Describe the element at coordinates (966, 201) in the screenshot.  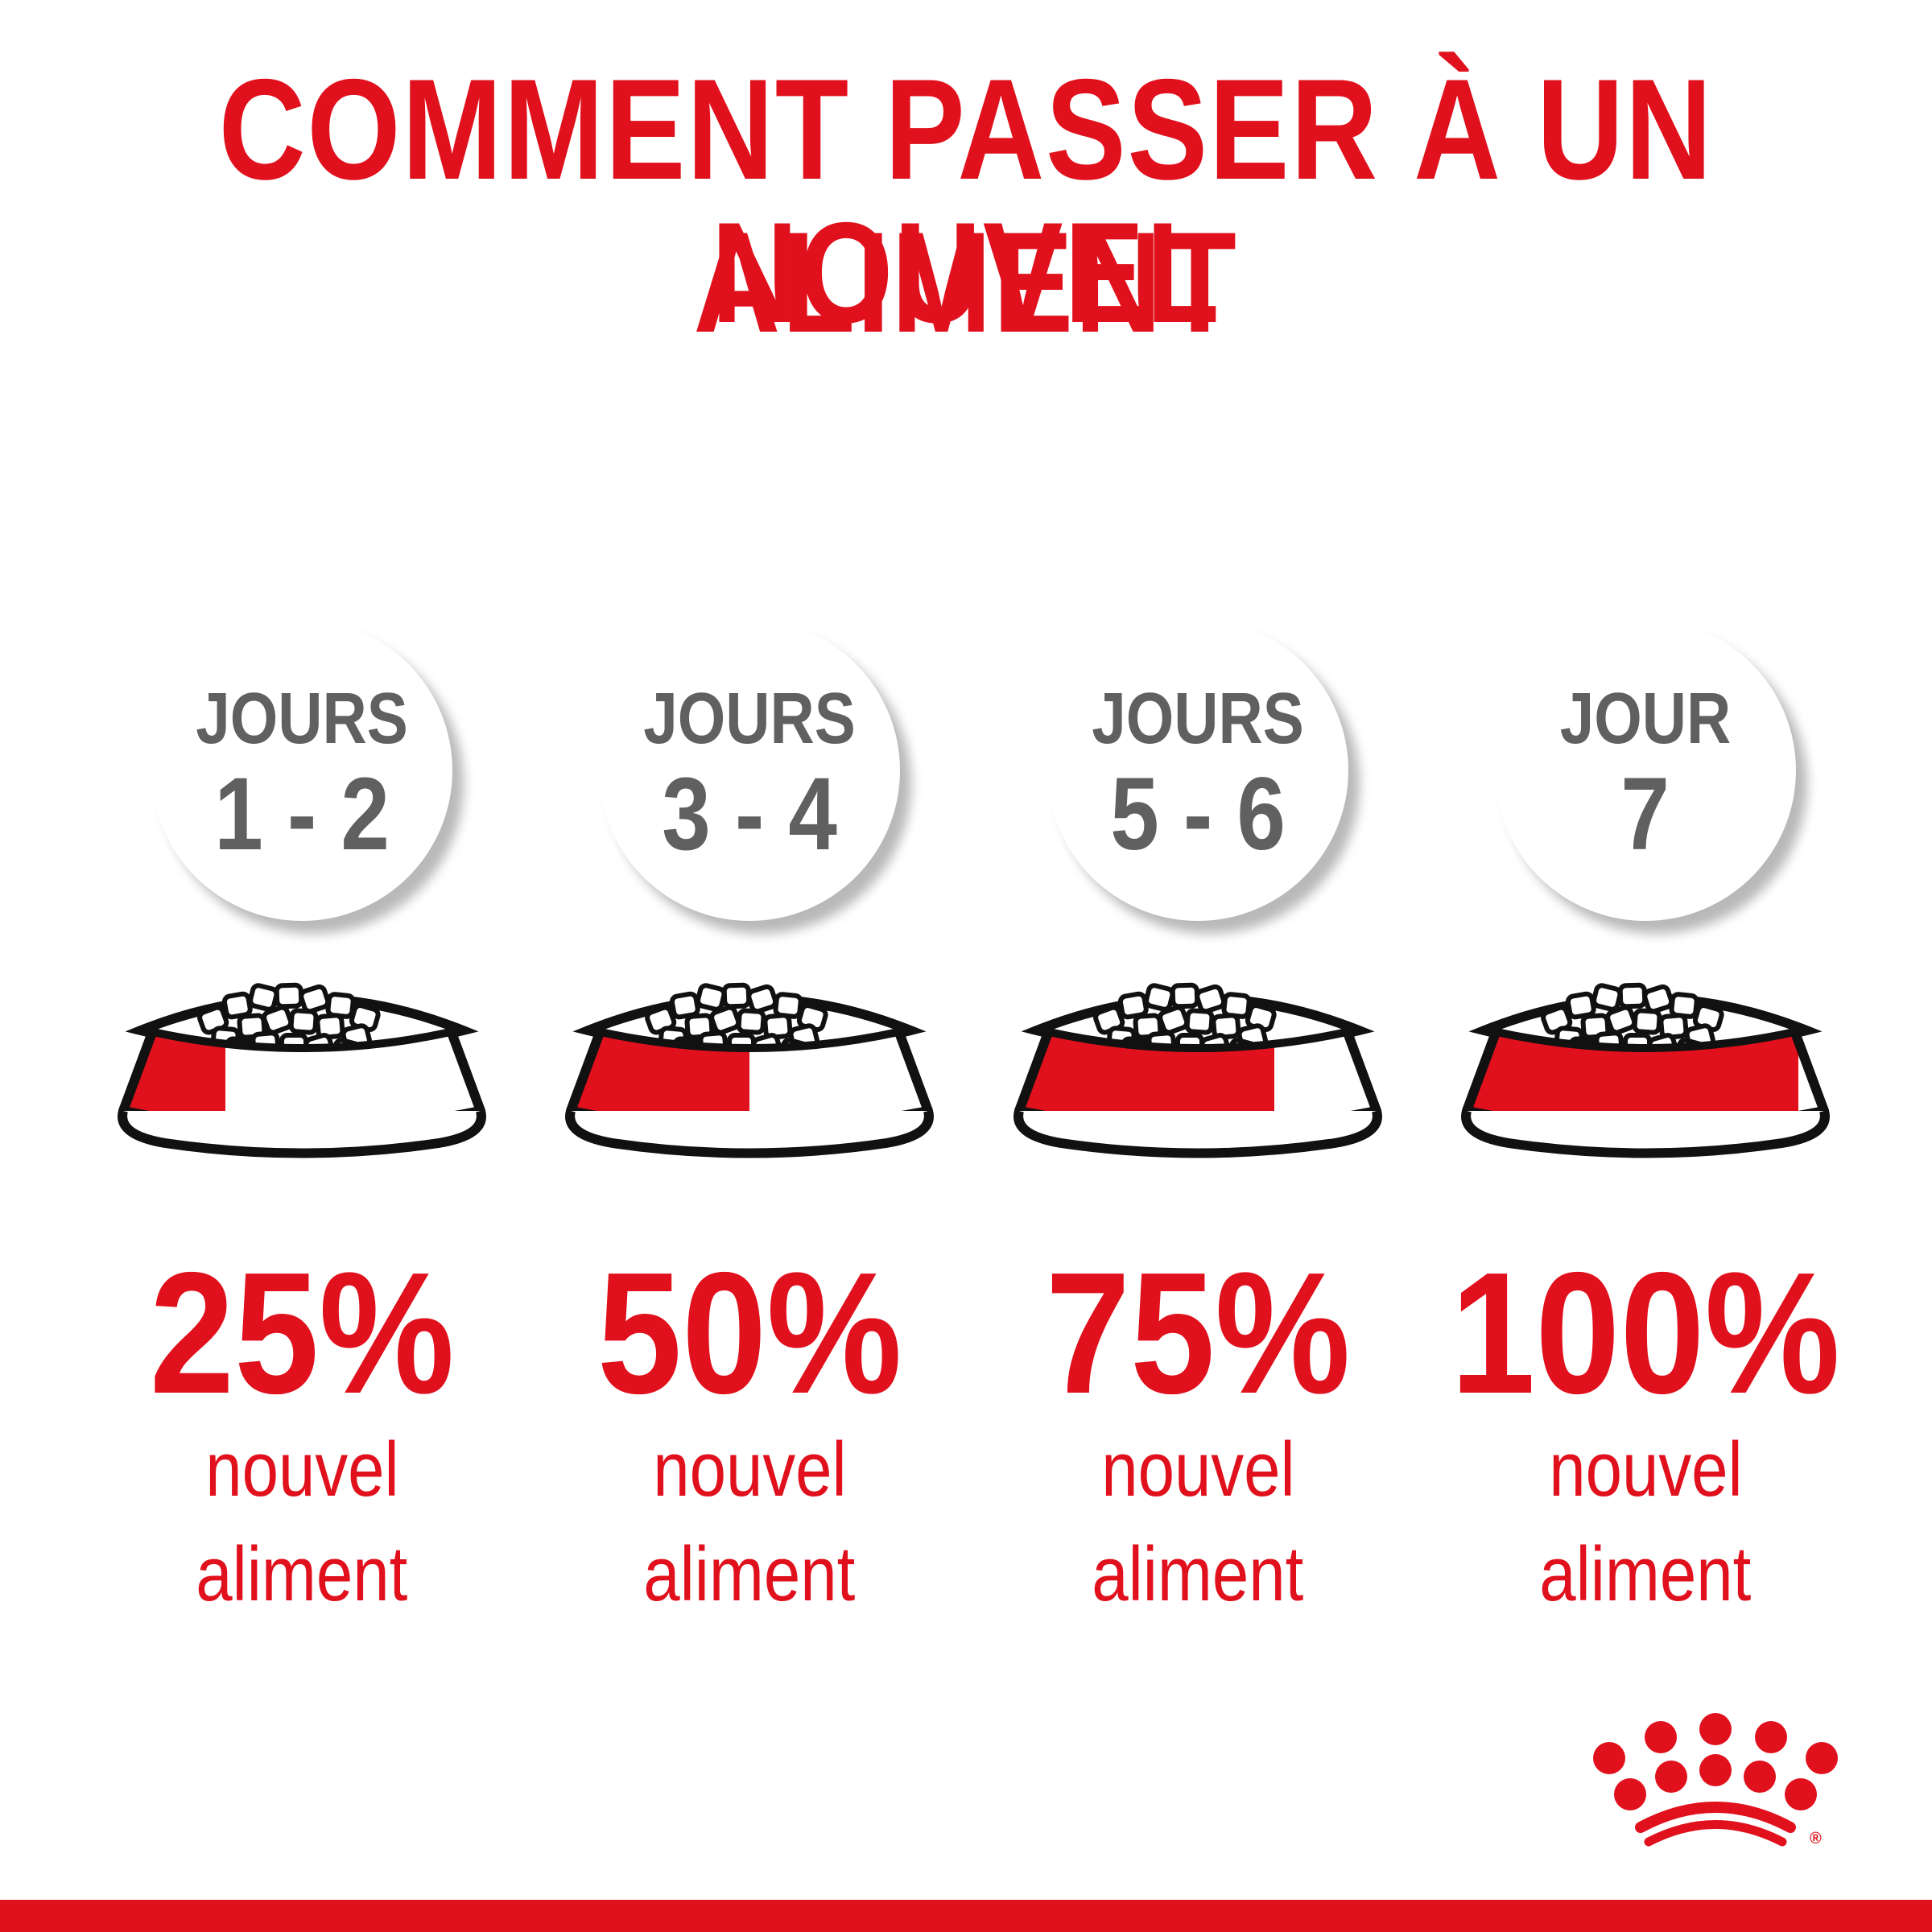
I see `page-title-line-1: COMMENT PASSER À UN NOUVEL` at that location.